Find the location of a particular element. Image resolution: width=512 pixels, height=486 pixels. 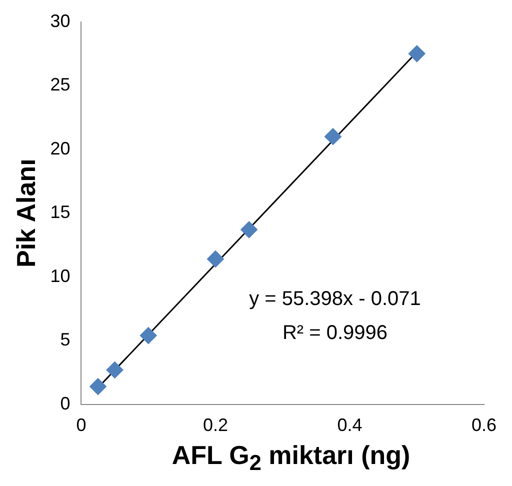

x-tick-label: 0.2 is located at coordinates (215, 425).